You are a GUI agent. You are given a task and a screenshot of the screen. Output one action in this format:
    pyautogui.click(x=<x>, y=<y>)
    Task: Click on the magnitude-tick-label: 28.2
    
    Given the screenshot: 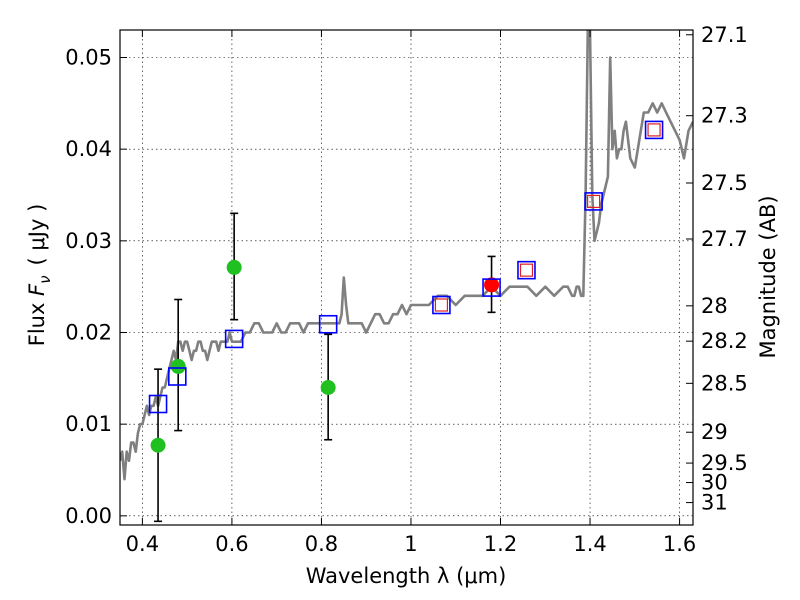 What is the action you would take?
    pyautogui.click(x=724, y=341)
    